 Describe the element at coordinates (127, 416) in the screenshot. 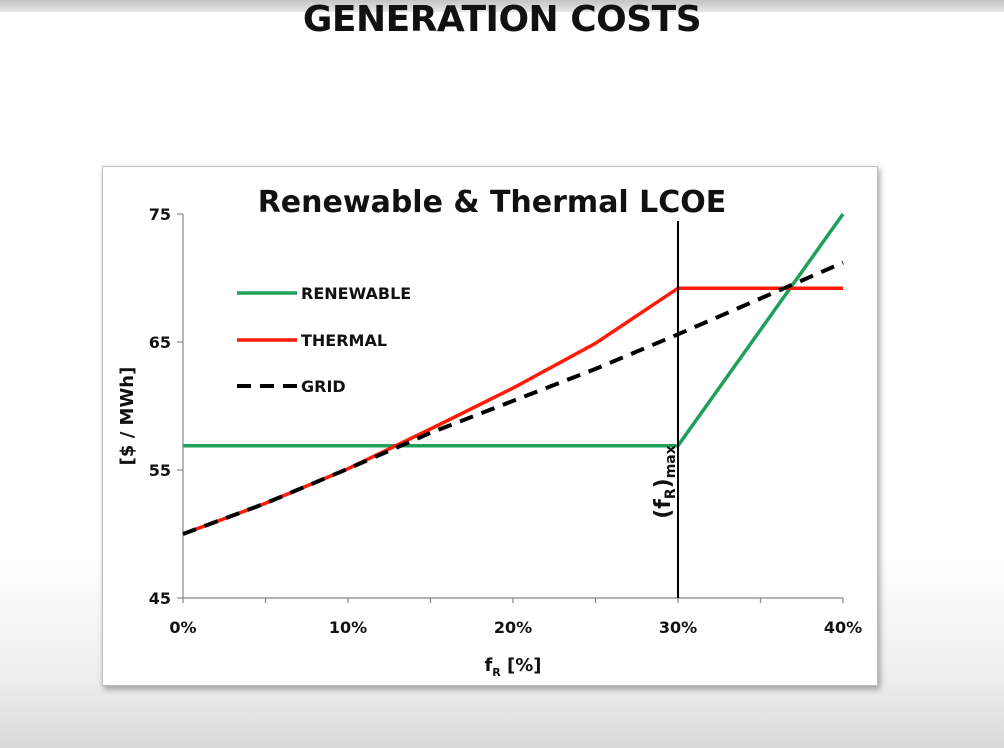

I see `y-axis-label: [$ / MWh]` at that location.